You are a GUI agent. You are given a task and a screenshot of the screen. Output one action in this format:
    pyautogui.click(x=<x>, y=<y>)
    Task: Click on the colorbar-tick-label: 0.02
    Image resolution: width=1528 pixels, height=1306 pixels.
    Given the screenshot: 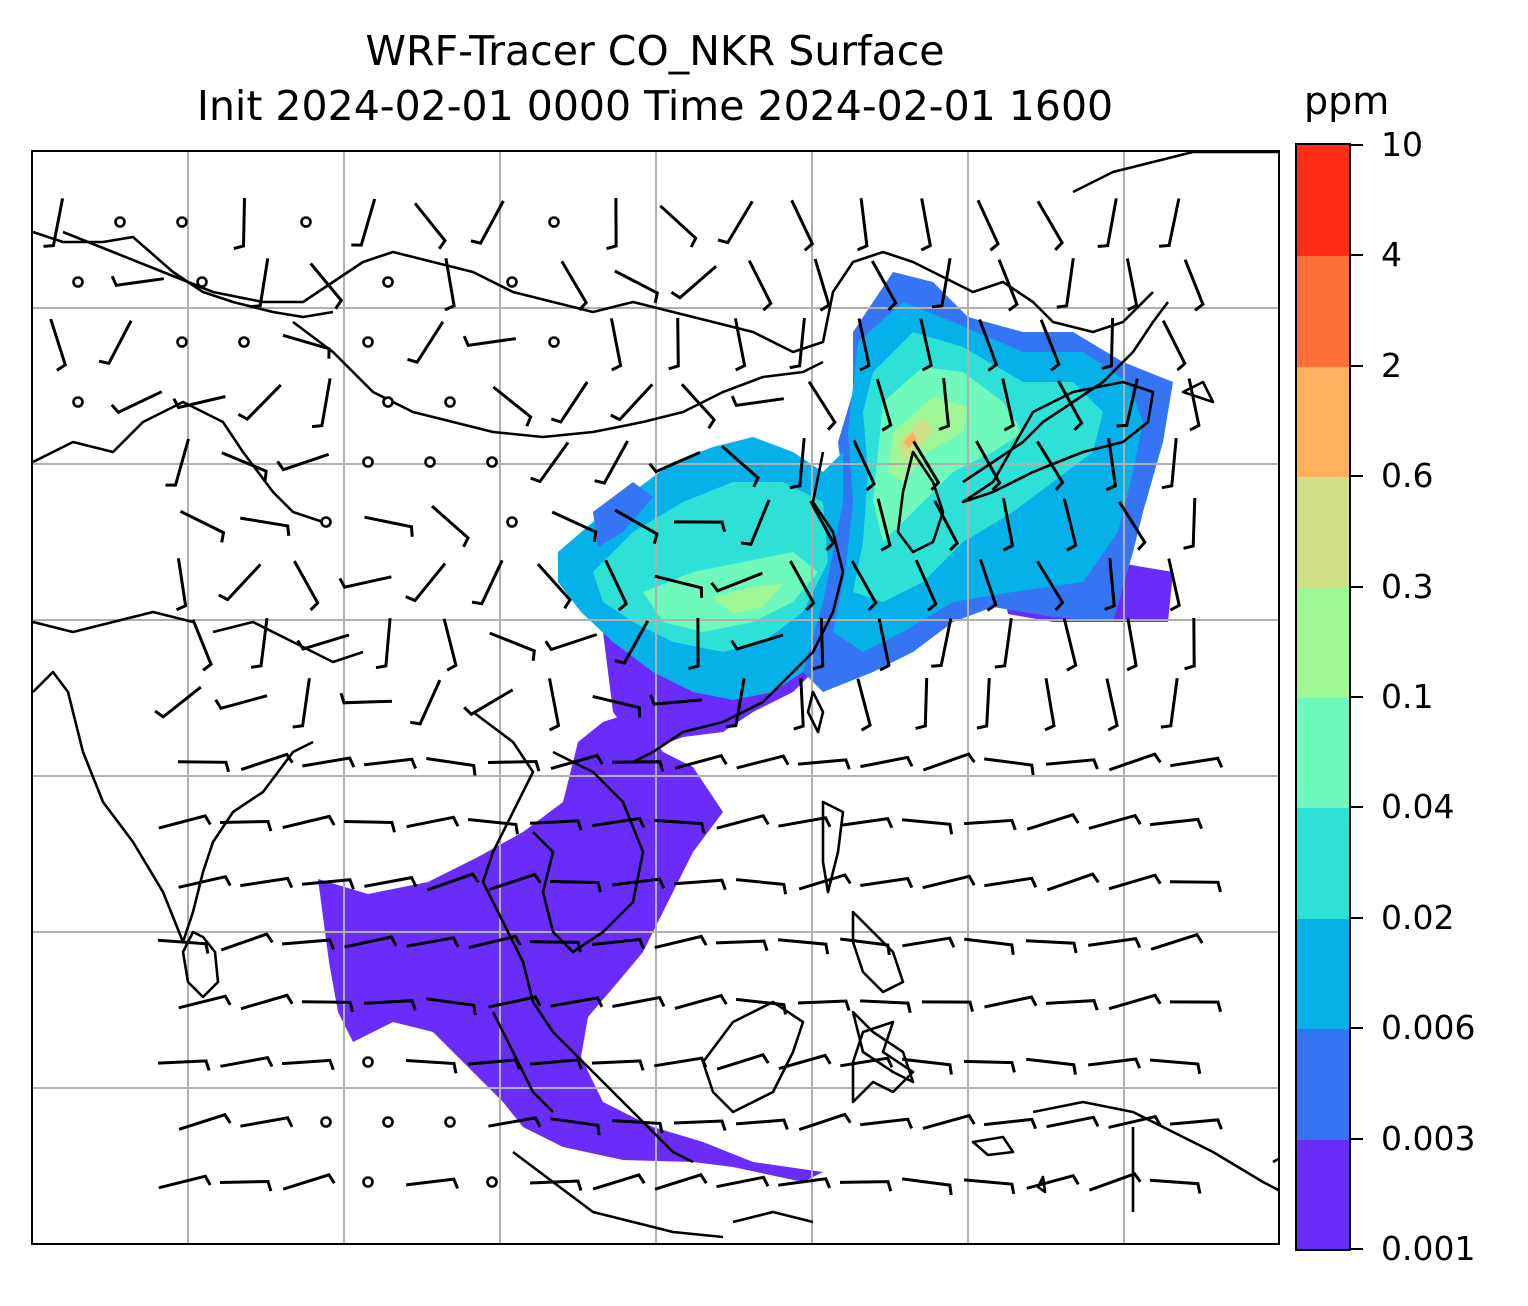 What is the action you would take?
    pyautogui.click(x=1418, y=917)
    